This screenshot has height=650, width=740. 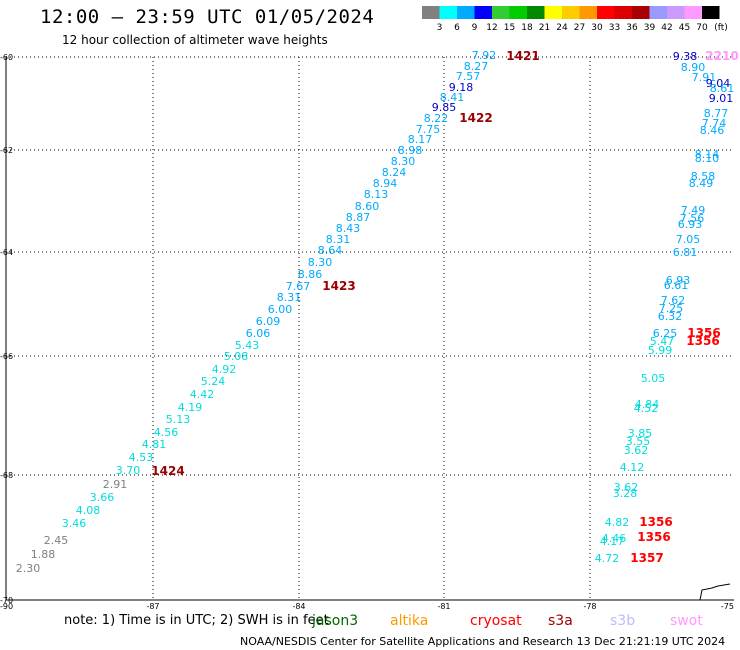 I want to click on lon-tick-label: -84, so click(x=298, y=606).